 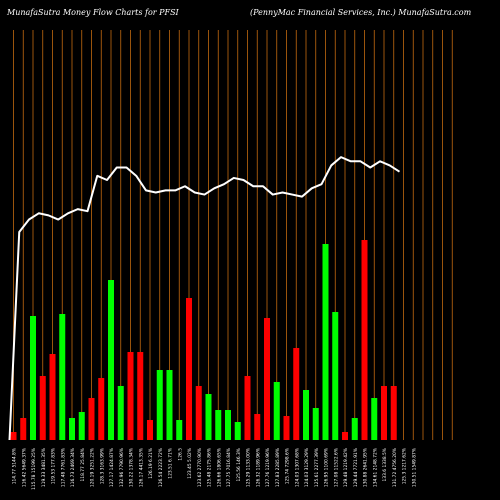 I want to click on x-tick-label: 130.51 1549.87%, so click(x=414, y=467).